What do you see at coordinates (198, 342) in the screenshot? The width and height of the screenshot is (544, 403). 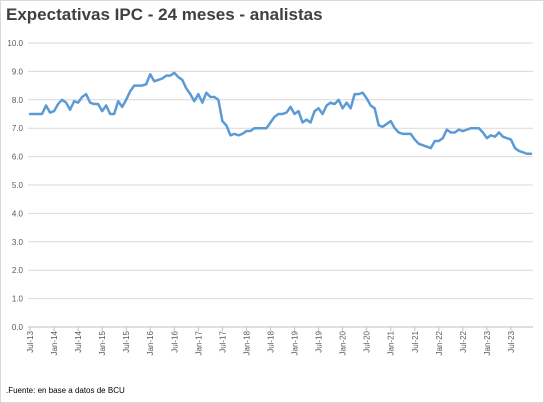 I see `x-tick-label: Jan-17` at bounding box center [198, 342].